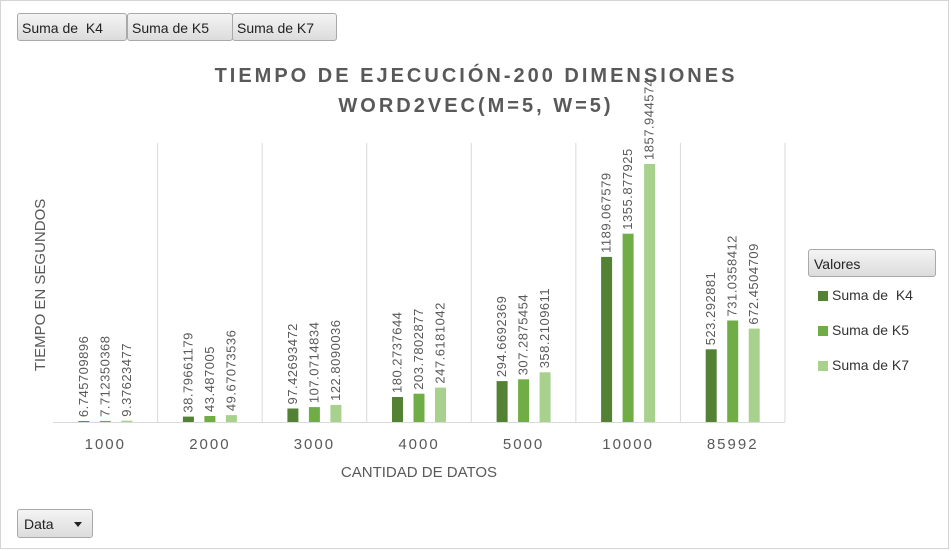  Describe the element at coordinates (335, 359) in the screenshot. I see `data-label: 122.8090036` at that location.